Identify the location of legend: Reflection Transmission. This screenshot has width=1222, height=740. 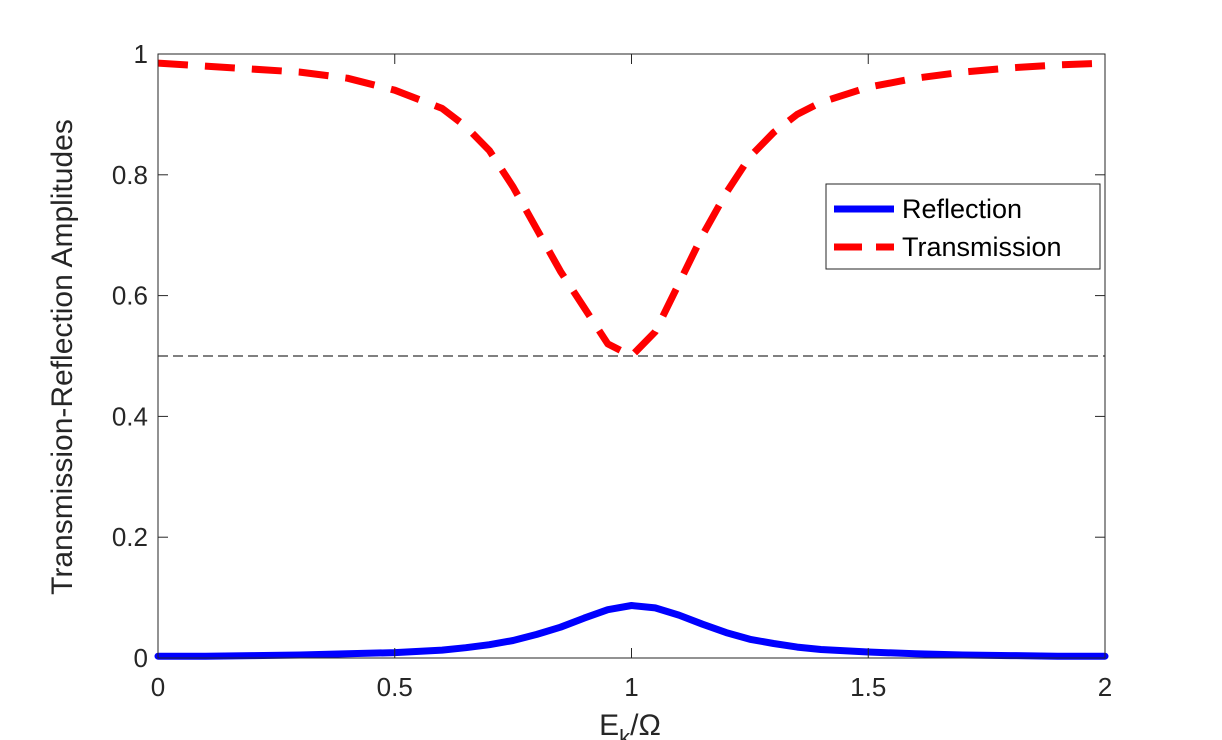
(963, 226).